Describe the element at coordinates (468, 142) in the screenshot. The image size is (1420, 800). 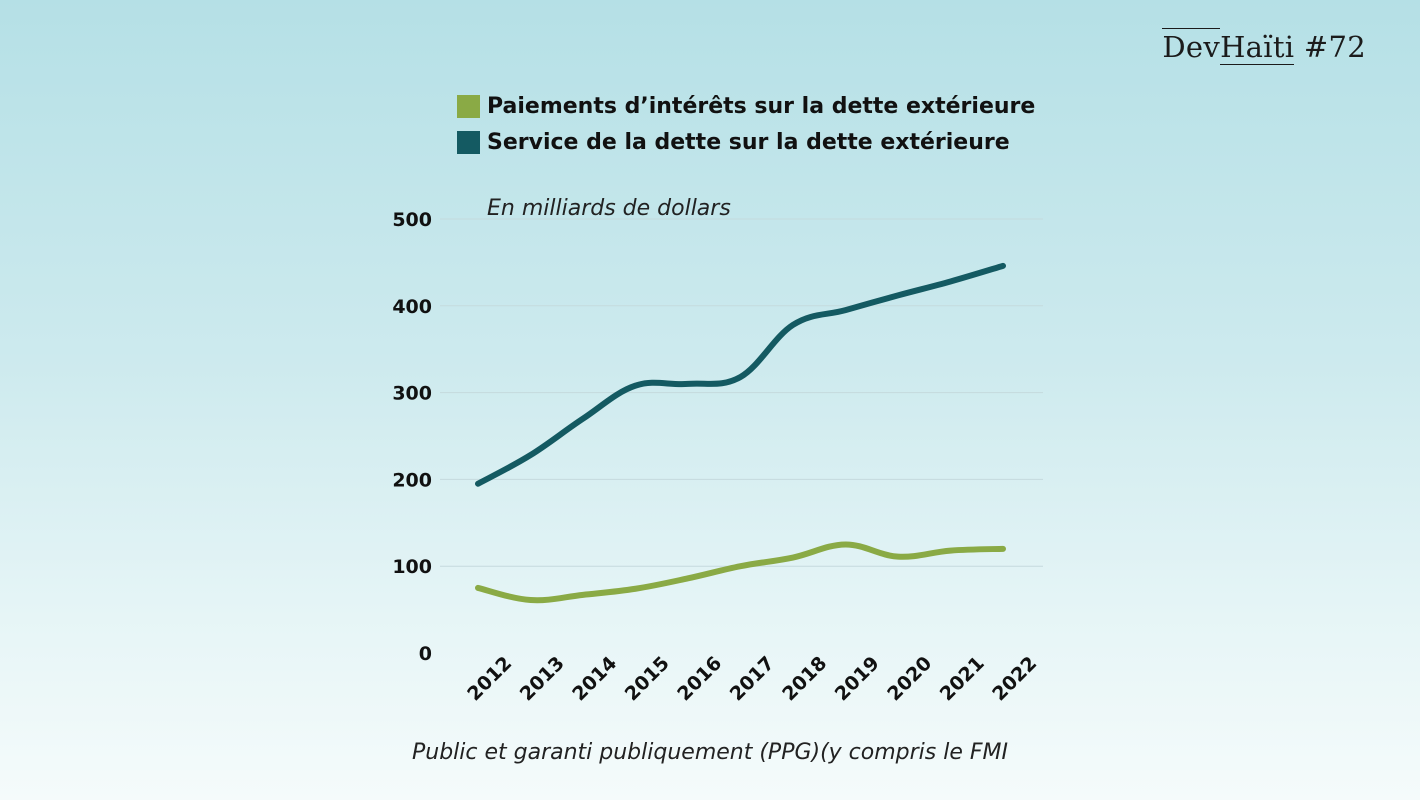
I see `legend-swatch-service` at that location.